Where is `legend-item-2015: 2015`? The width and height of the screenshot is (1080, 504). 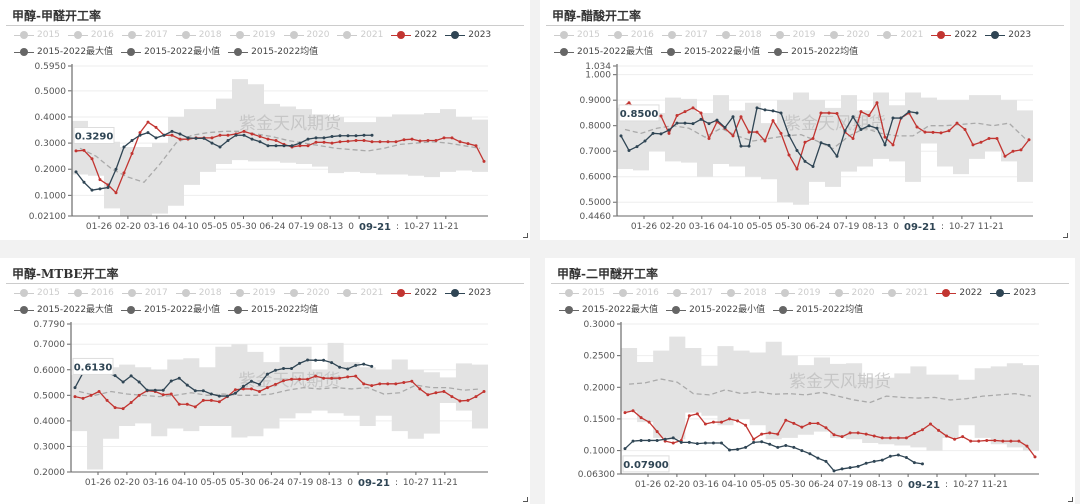
legend-item-2015: 2015 is located at coordinates (582, 293).